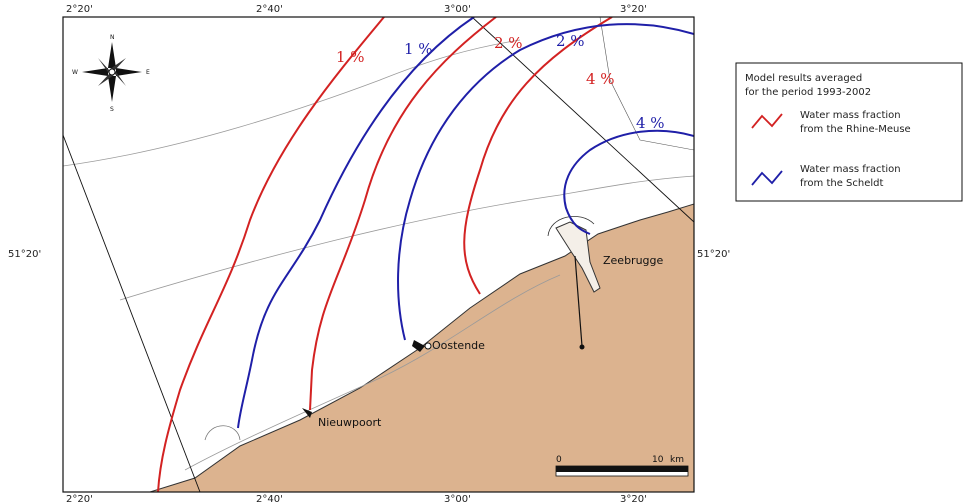 The height and width of the screenshot is (504, 968). What do you see at coordinates (842, 183) in the screenshot?
I see `legend-blue-line2: from the Scheldt` at bounding box center [842, 183].